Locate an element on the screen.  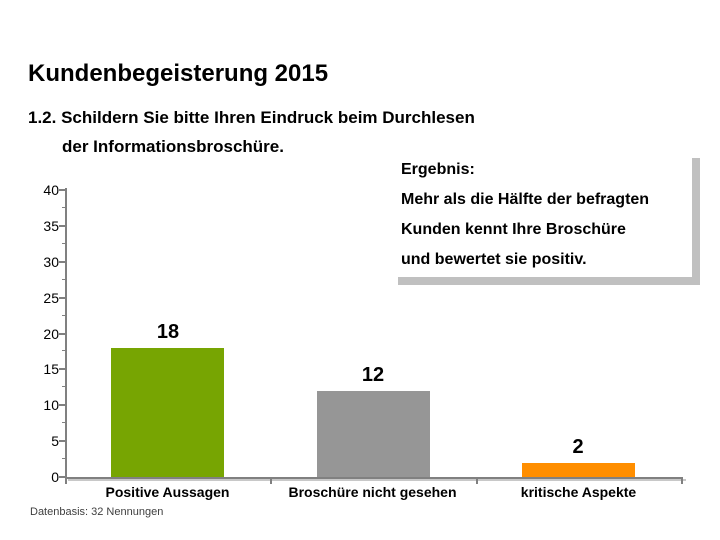
y-axis-label: 25 is located at coordinates (51, 297).